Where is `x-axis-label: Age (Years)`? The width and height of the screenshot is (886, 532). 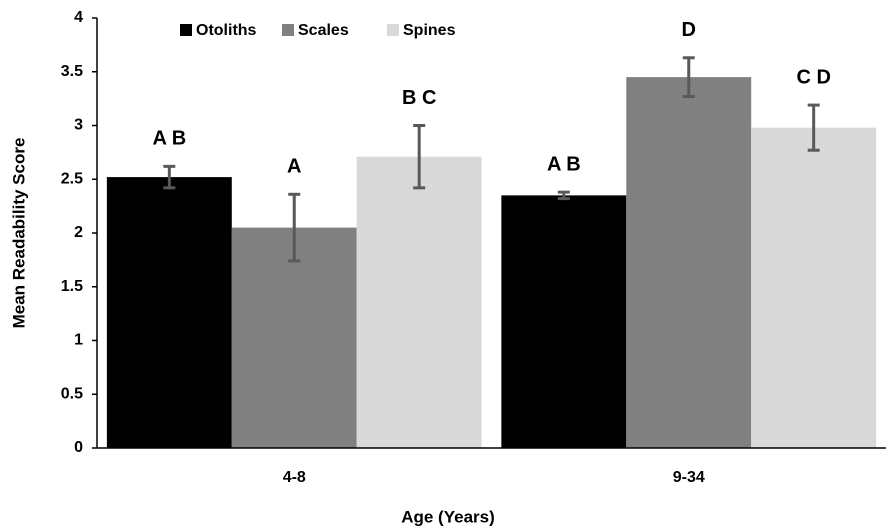
x-axis-label: Age (Years) is located at coordinates (448, 516).